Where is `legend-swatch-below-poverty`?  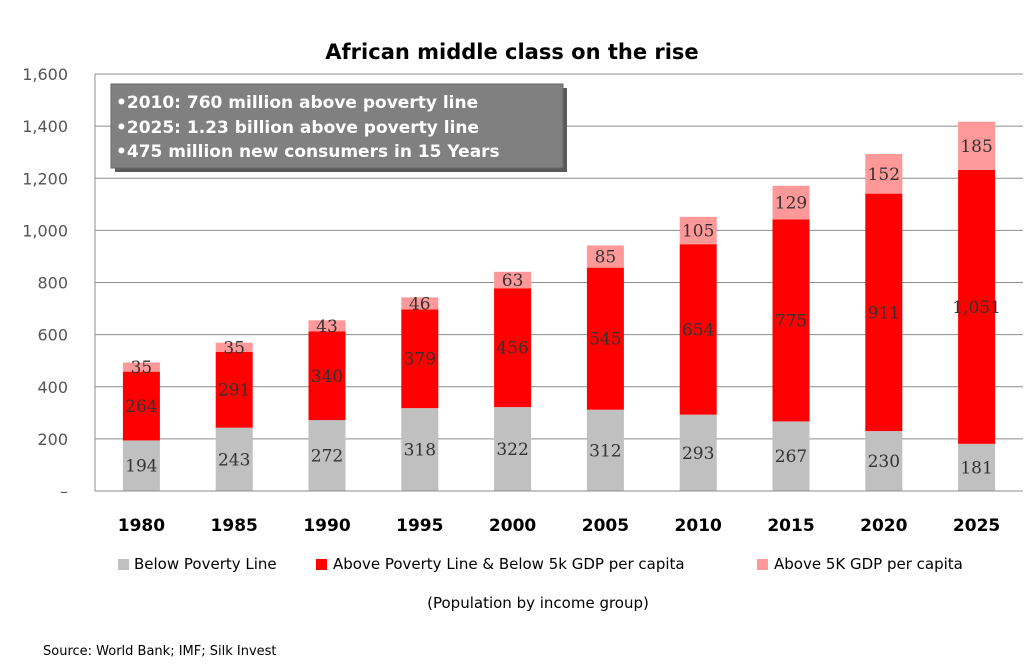 legend-swatch-below-poverty is located at coordinates (123, 564).